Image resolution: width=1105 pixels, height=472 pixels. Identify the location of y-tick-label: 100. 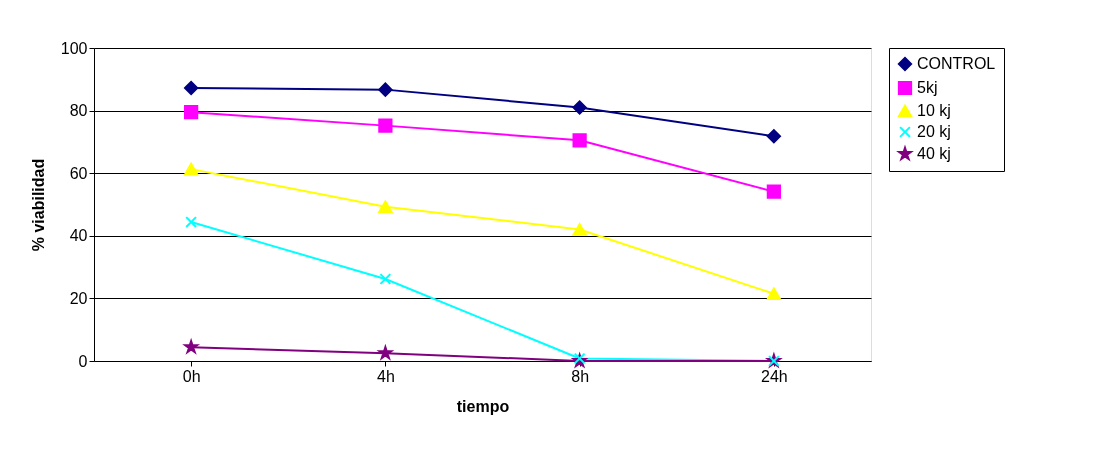
(74, 48).